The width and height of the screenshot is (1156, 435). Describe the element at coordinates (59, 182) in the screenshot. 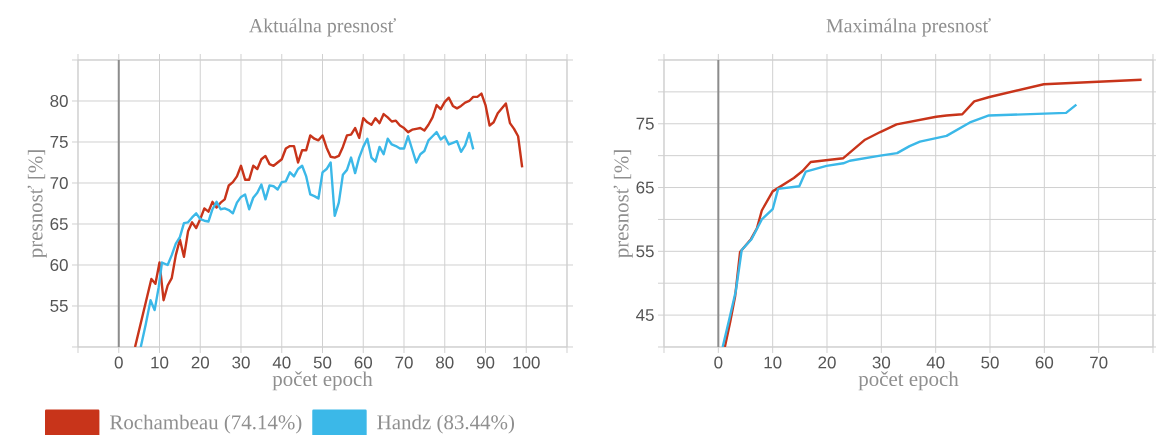

I see `y-tick-label: 70` at that location.